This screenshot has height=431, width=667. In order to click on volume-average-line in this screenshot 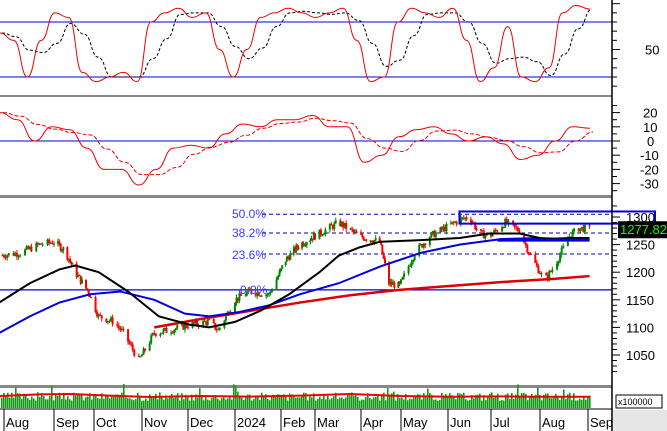, I will do `click(295, 395)`.